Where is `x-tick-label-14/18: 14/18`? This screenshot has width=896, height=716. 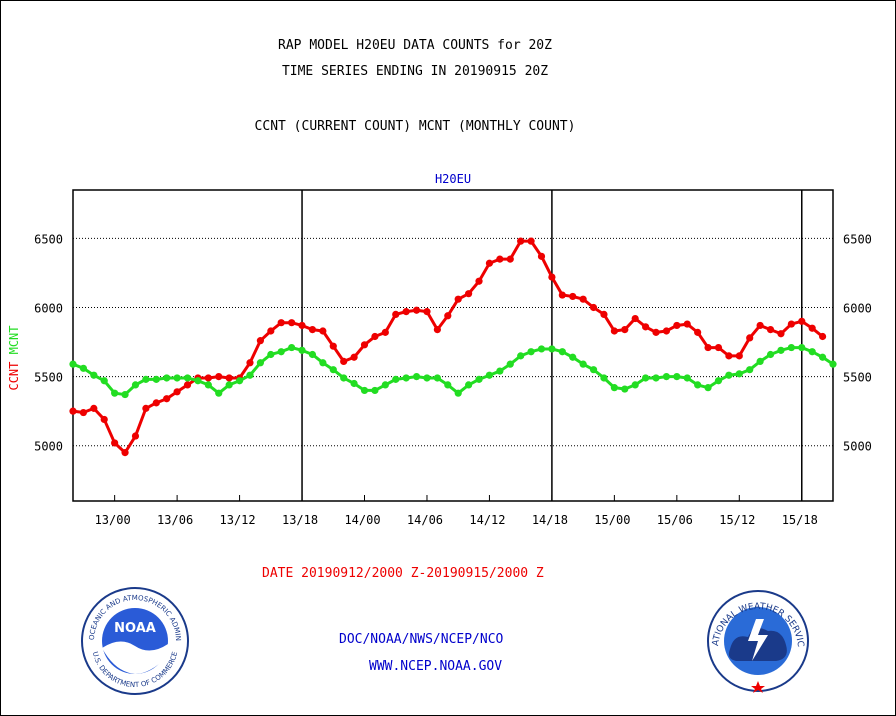 x-tick-label-14/18: 14/18 is located at coordinates (550, 520).